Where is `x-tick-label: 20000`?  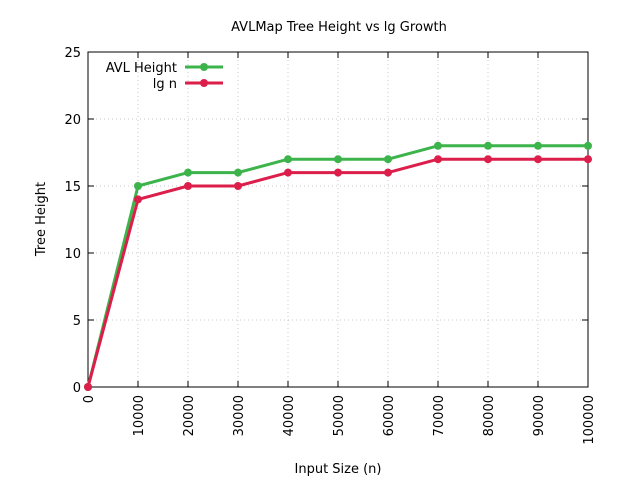
x-tick-label: 20000 is located at coordinates (189, 415).